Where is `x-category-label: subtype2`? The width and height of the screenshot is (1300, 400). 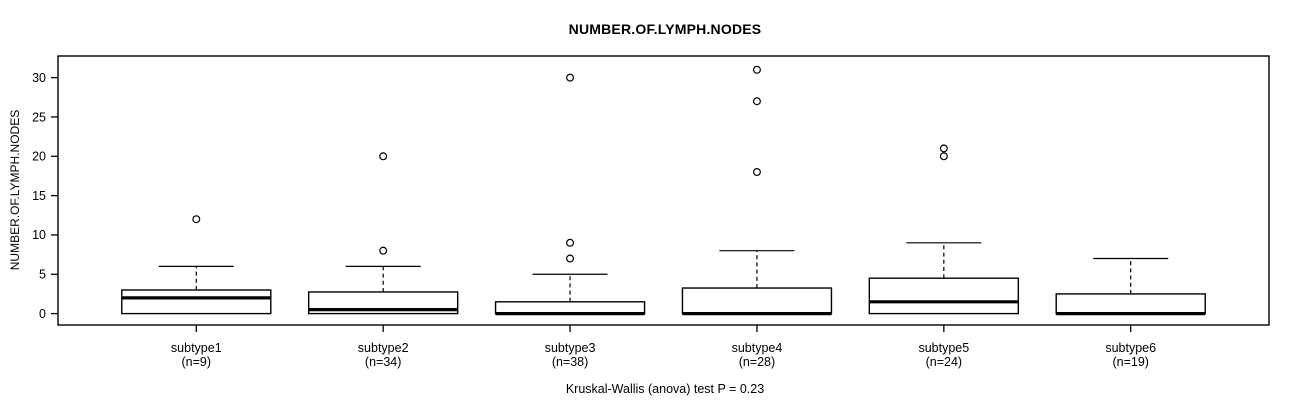 x-category-label: subtype2 is located at coordinates (383, 348).